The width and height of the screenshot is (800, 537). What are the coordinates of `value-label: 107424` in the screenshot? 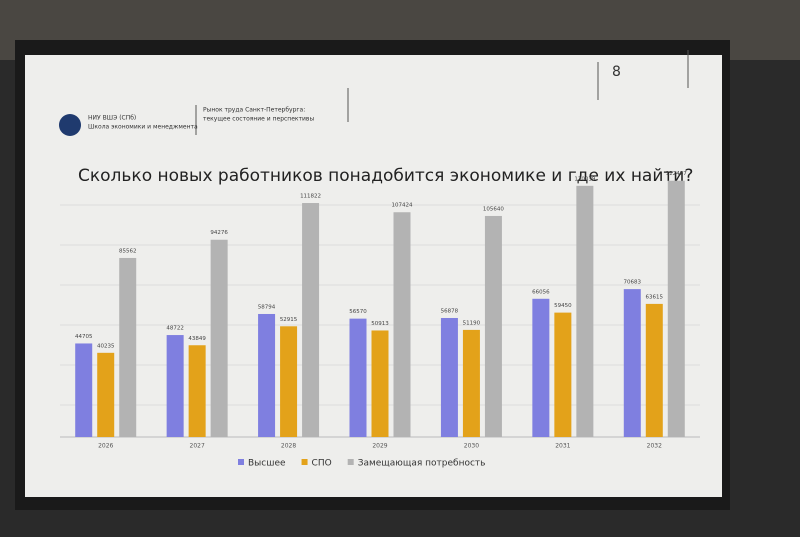 It's located at (402, 206).